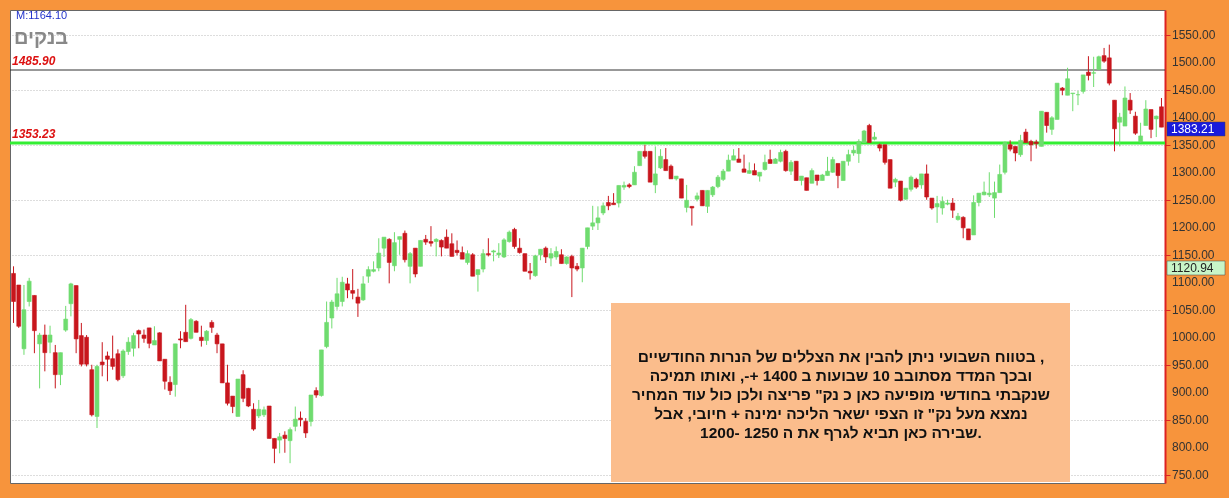 This screenshot has width=1229, height=498. I want to click on y-tick-label: 1450.00, so click(1194, 89).